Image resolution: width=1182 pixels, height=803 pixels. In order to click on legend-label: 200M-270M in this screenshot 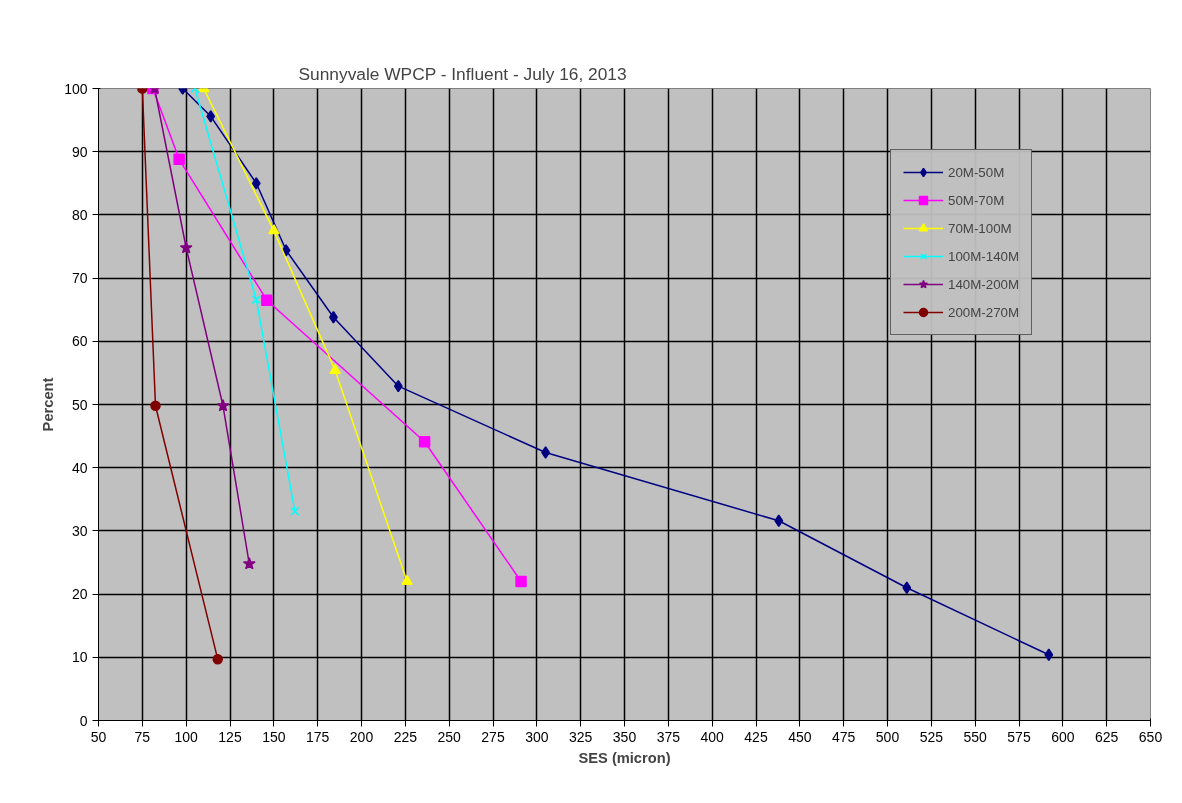, I will do `click(984, 312)`.